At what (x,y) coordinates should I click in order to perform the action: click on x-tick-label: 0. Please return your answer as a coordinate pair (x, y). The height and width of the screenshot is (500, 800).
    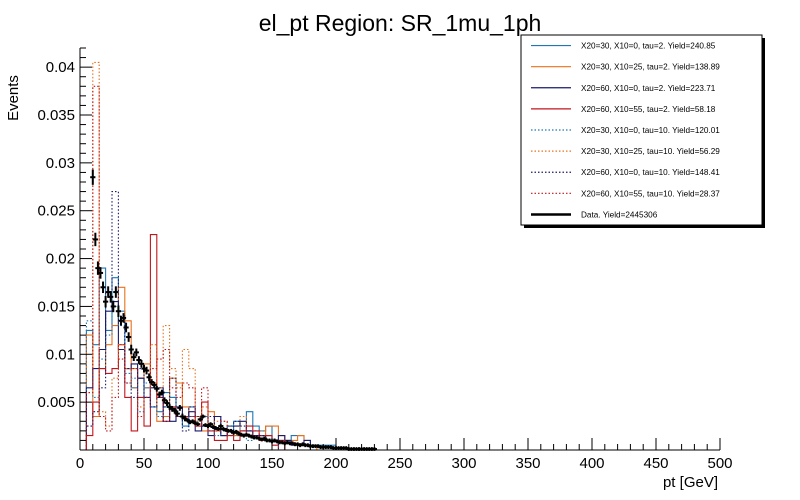
    Looking at the image, I should click on (80, 463).